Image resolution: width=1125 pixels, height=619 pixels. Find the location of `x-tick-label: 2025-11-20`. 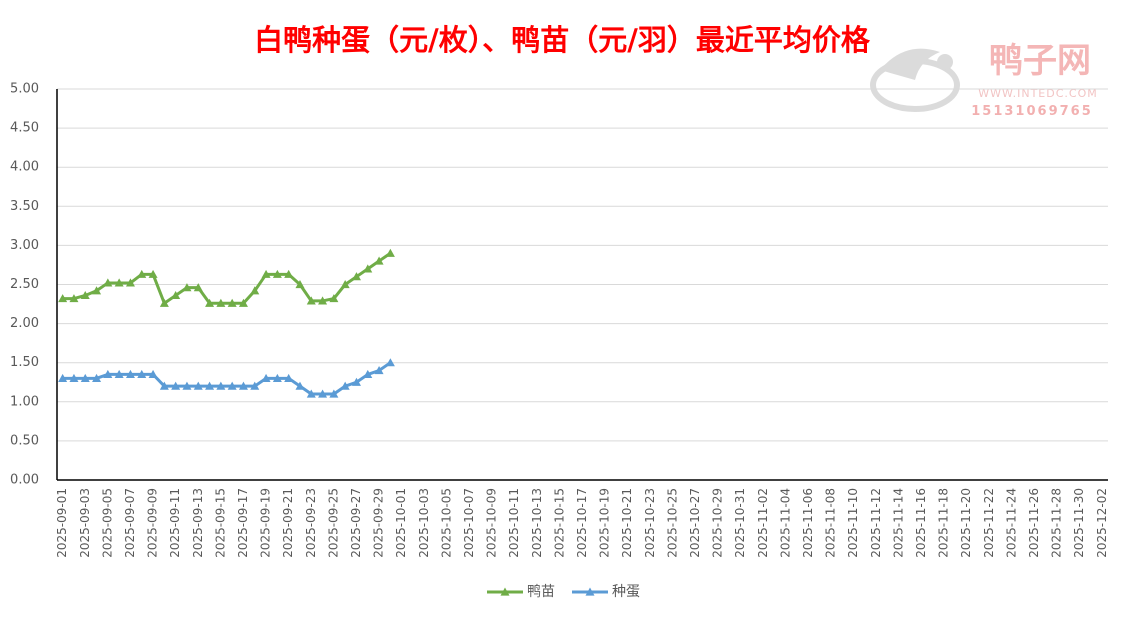

x-tick-label: 2025-11-20 is located at coordinates (966, 523).